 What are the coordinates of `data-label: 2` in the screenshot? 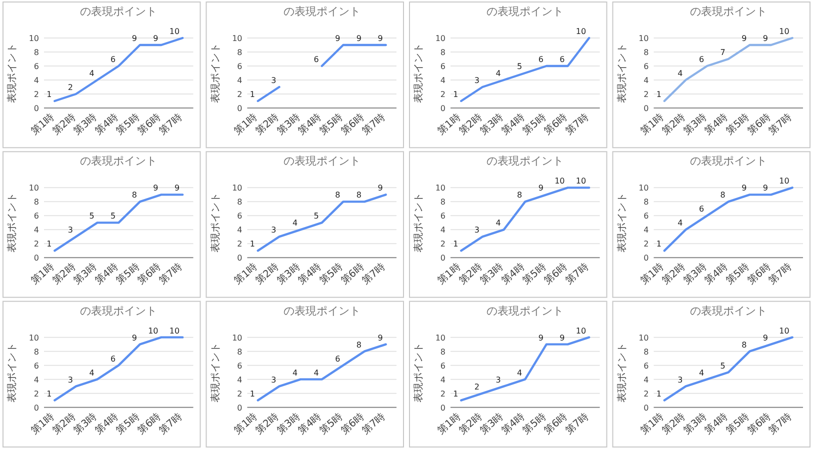 It's located at (477, 387).